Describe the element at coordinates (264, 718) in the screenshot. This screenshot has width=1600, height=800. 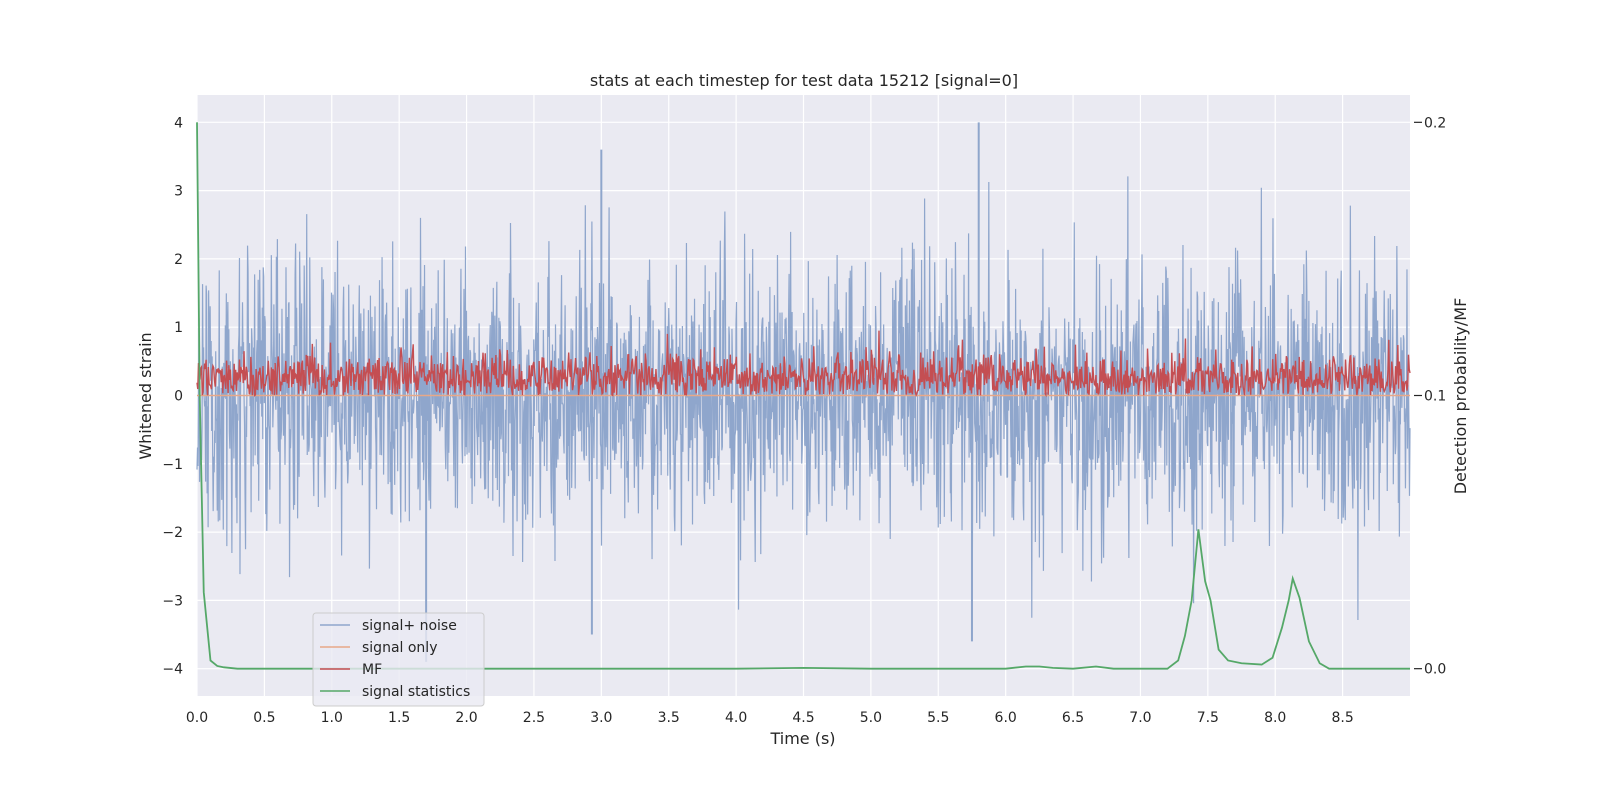
I see `x-tick-label: 0.5` at that location.